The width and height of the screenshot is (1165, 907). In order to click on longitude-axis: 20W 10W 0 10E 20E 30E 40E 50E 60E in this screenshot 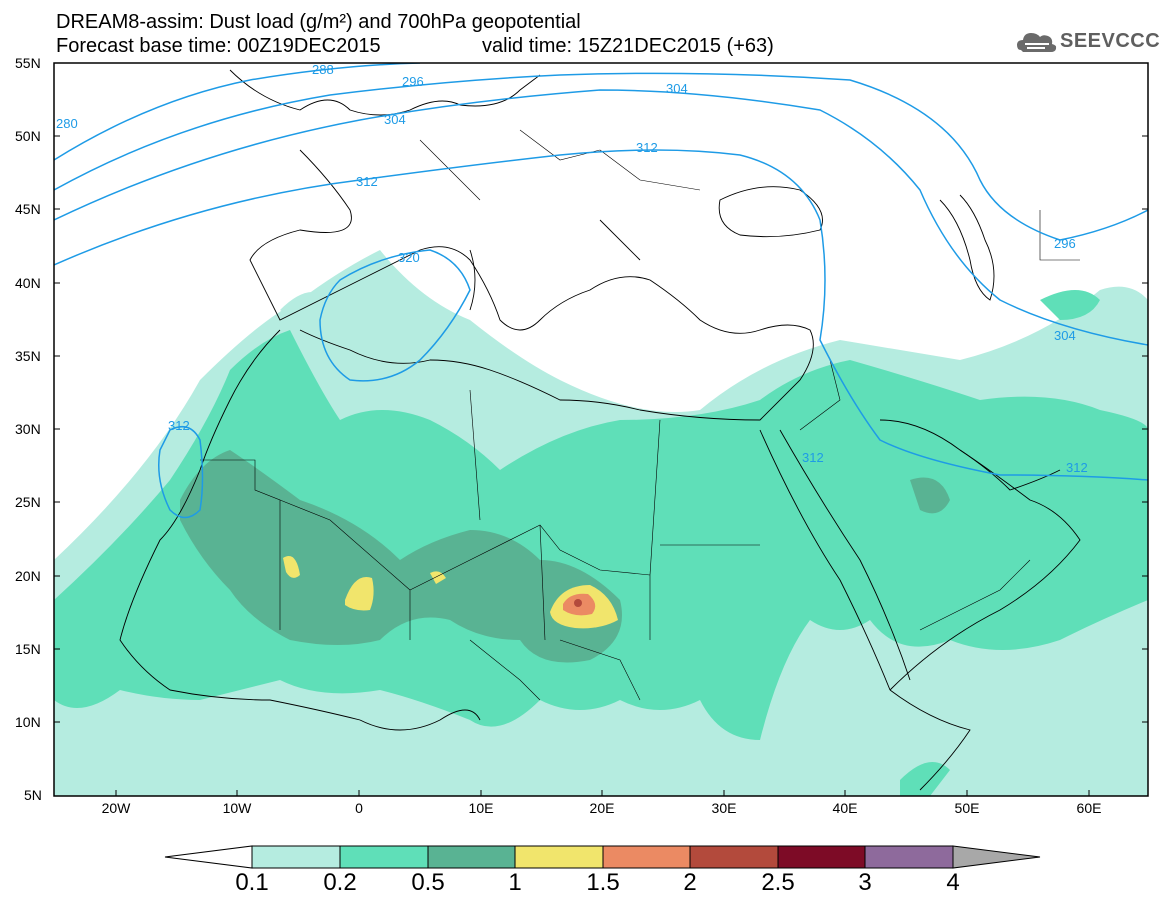, I will do `click(602, 803)`.